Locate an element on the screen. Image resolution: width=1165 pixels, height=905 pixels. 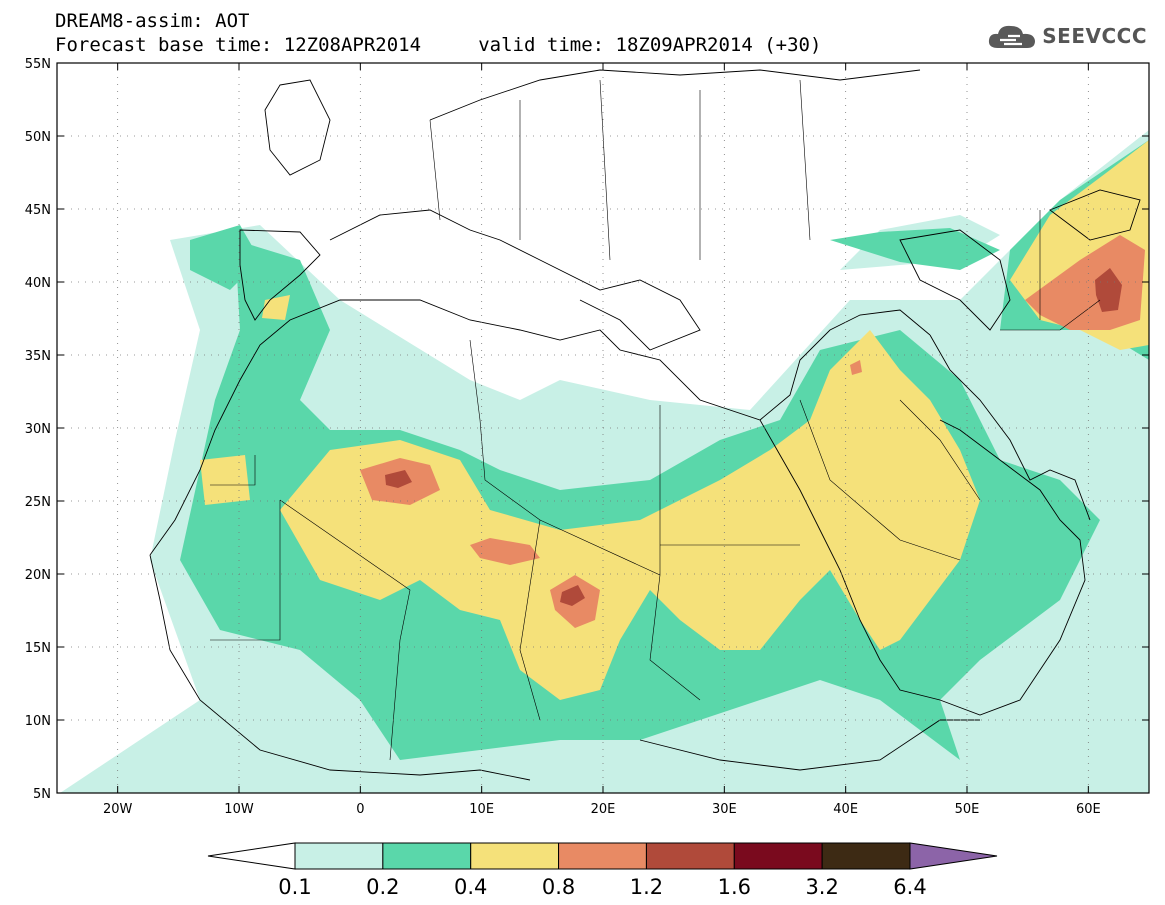
lat-tick-label: 20N is located at coordinates (38, 575).